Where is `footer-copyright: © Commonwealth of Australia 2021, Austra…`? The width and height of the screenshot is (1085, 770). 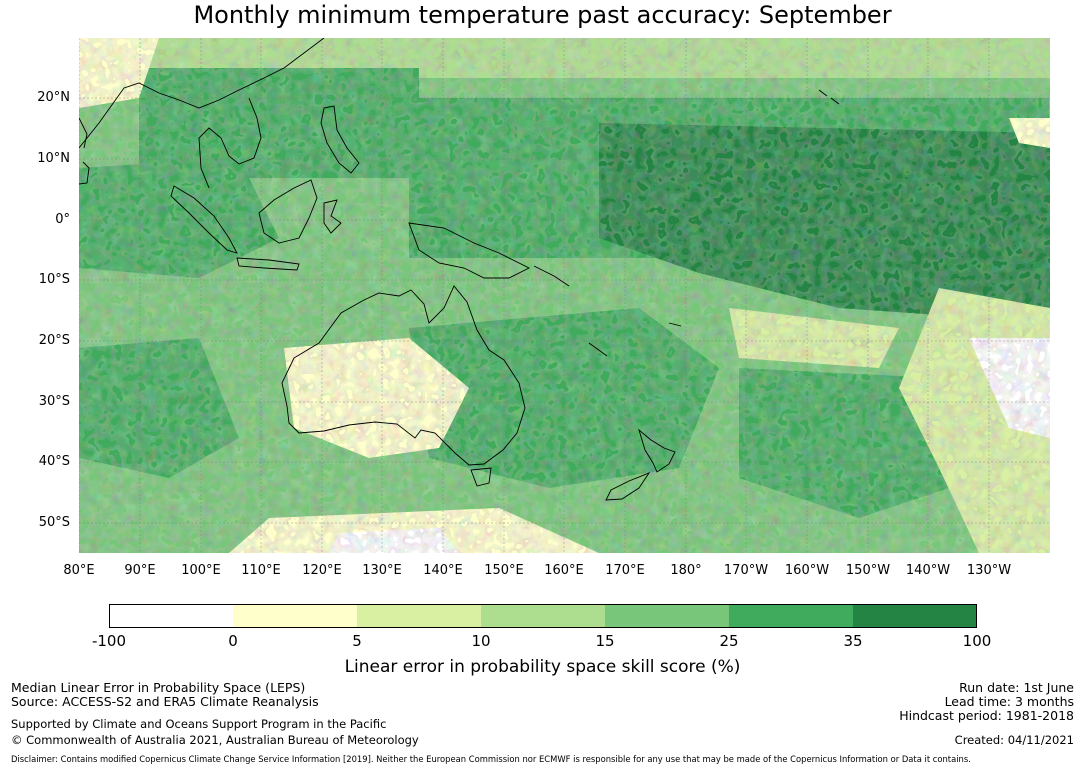
footer-copyright: © Commonwealth of Australia 2021, Austra… is located at coordinates (215, 740).